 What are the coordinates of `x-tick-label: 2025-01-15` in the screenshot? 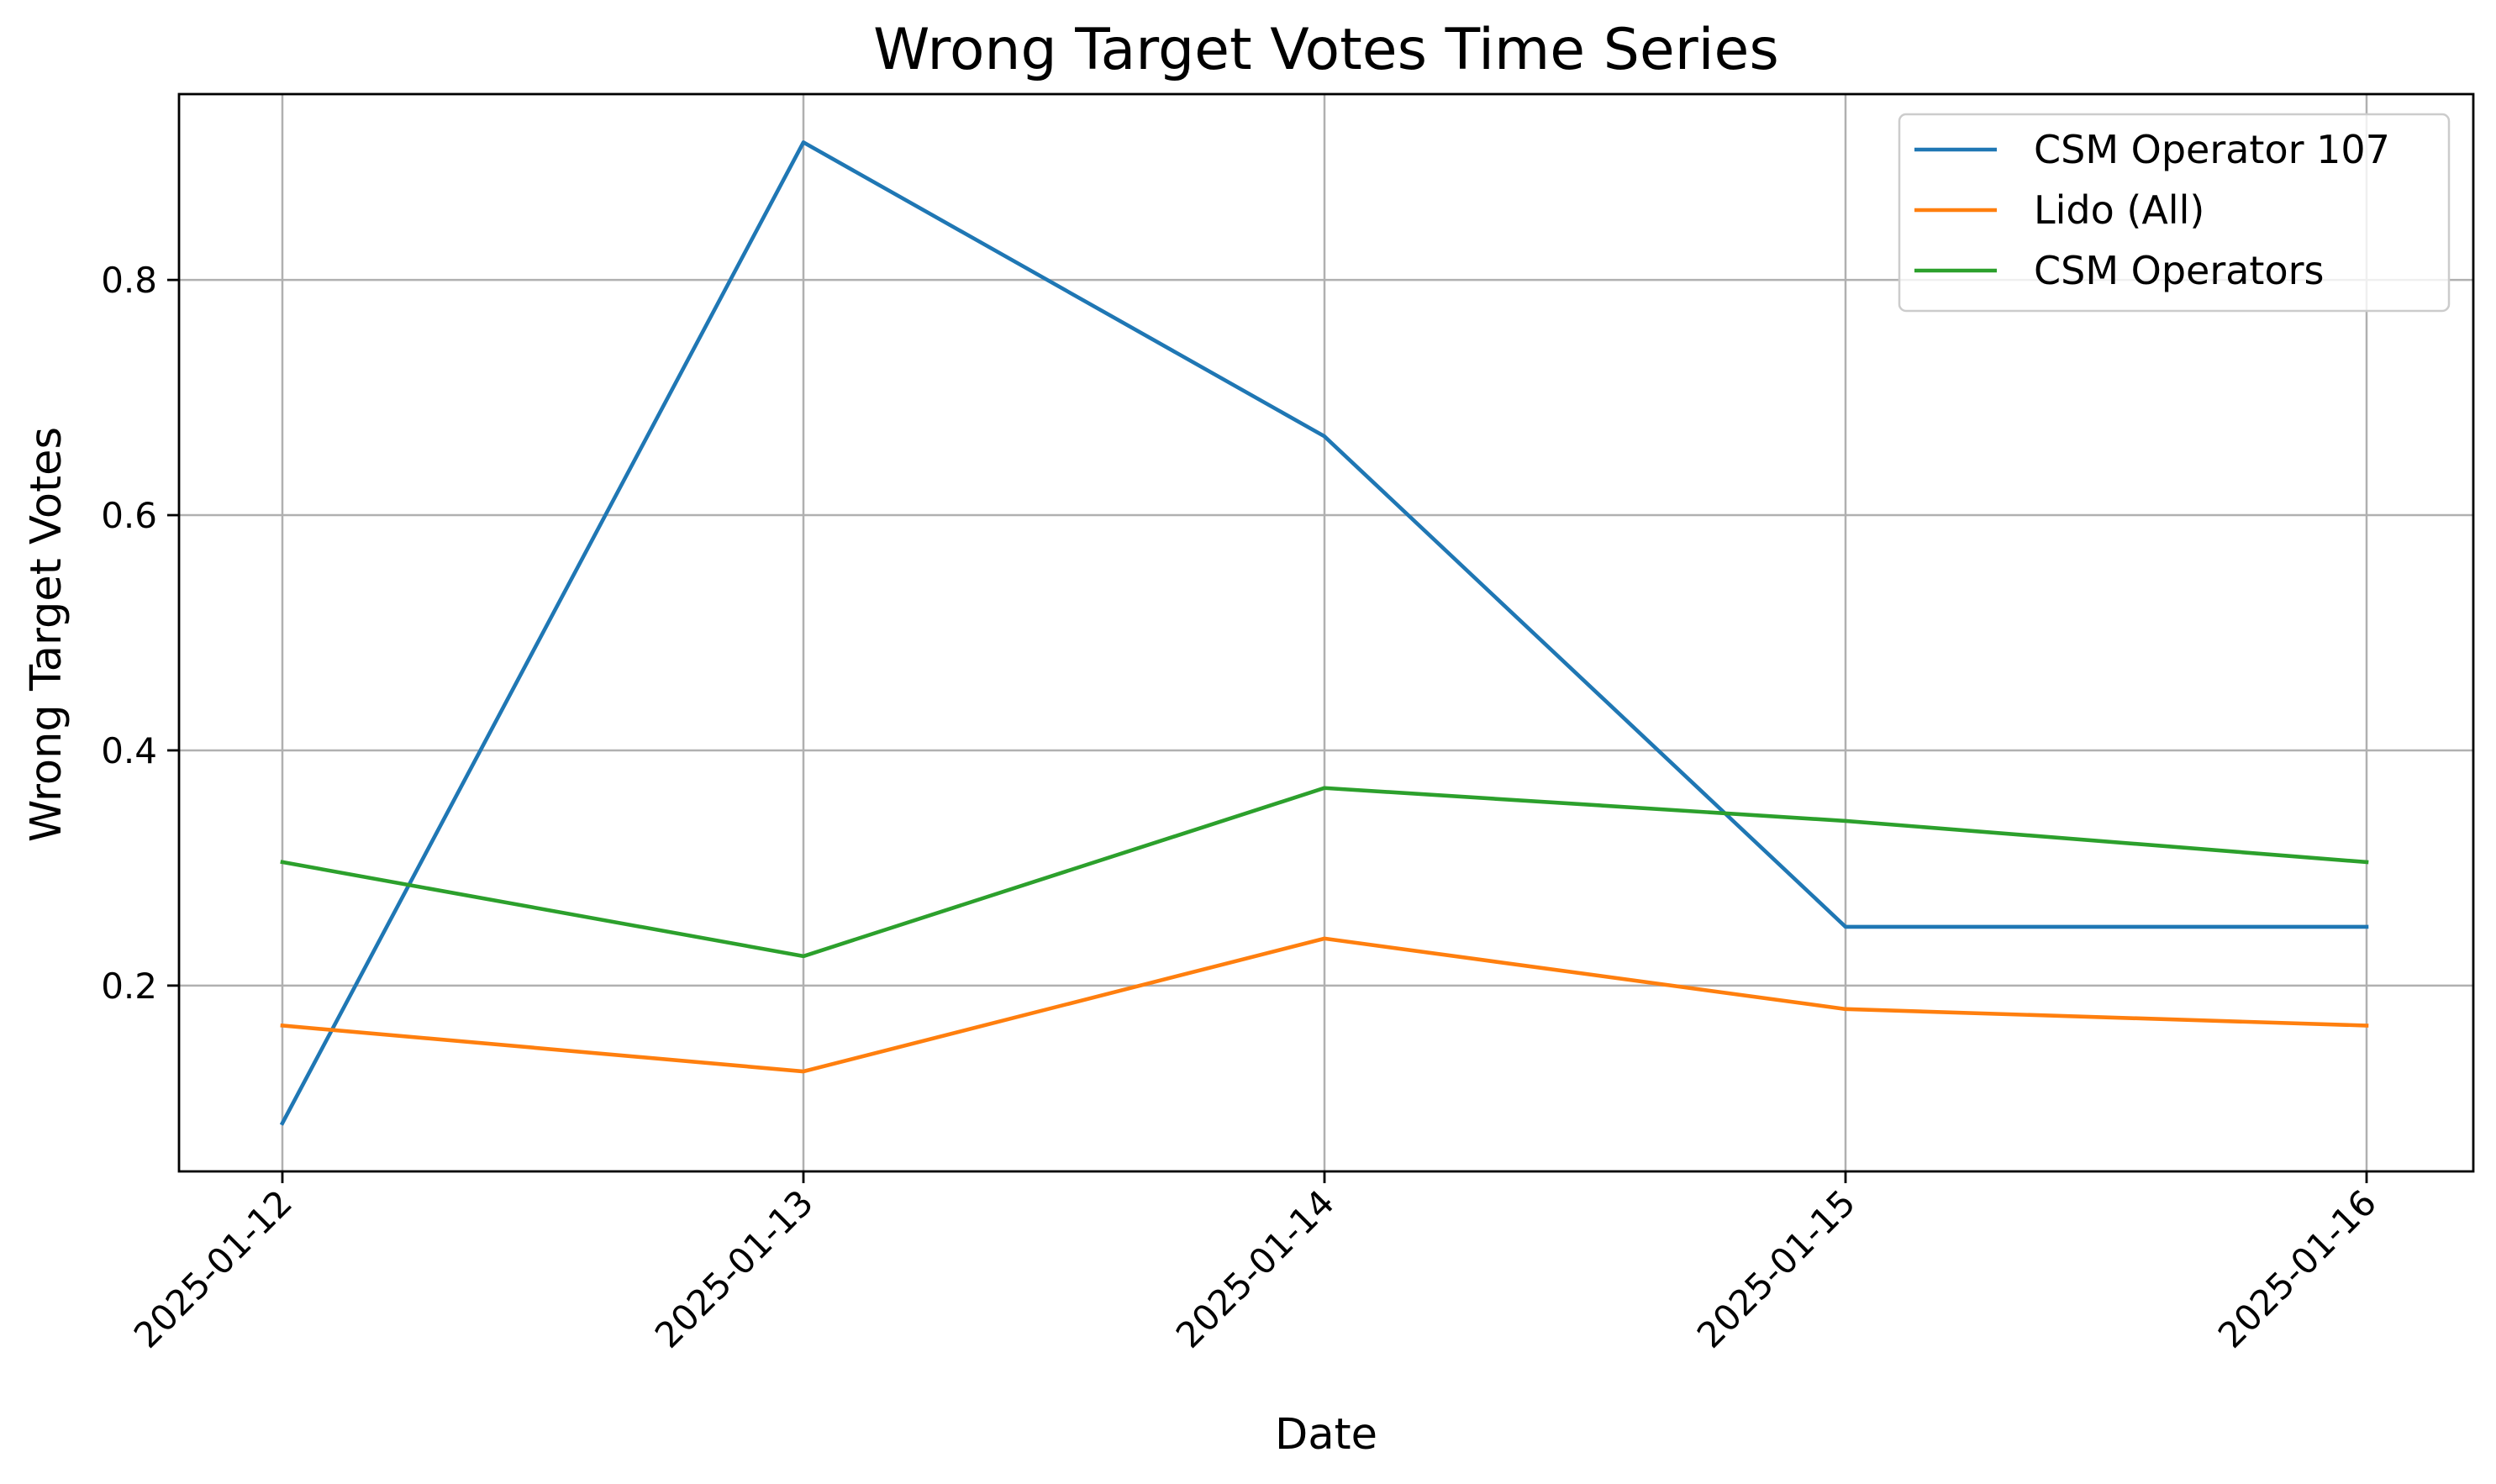 It's located at (1776, 1268).